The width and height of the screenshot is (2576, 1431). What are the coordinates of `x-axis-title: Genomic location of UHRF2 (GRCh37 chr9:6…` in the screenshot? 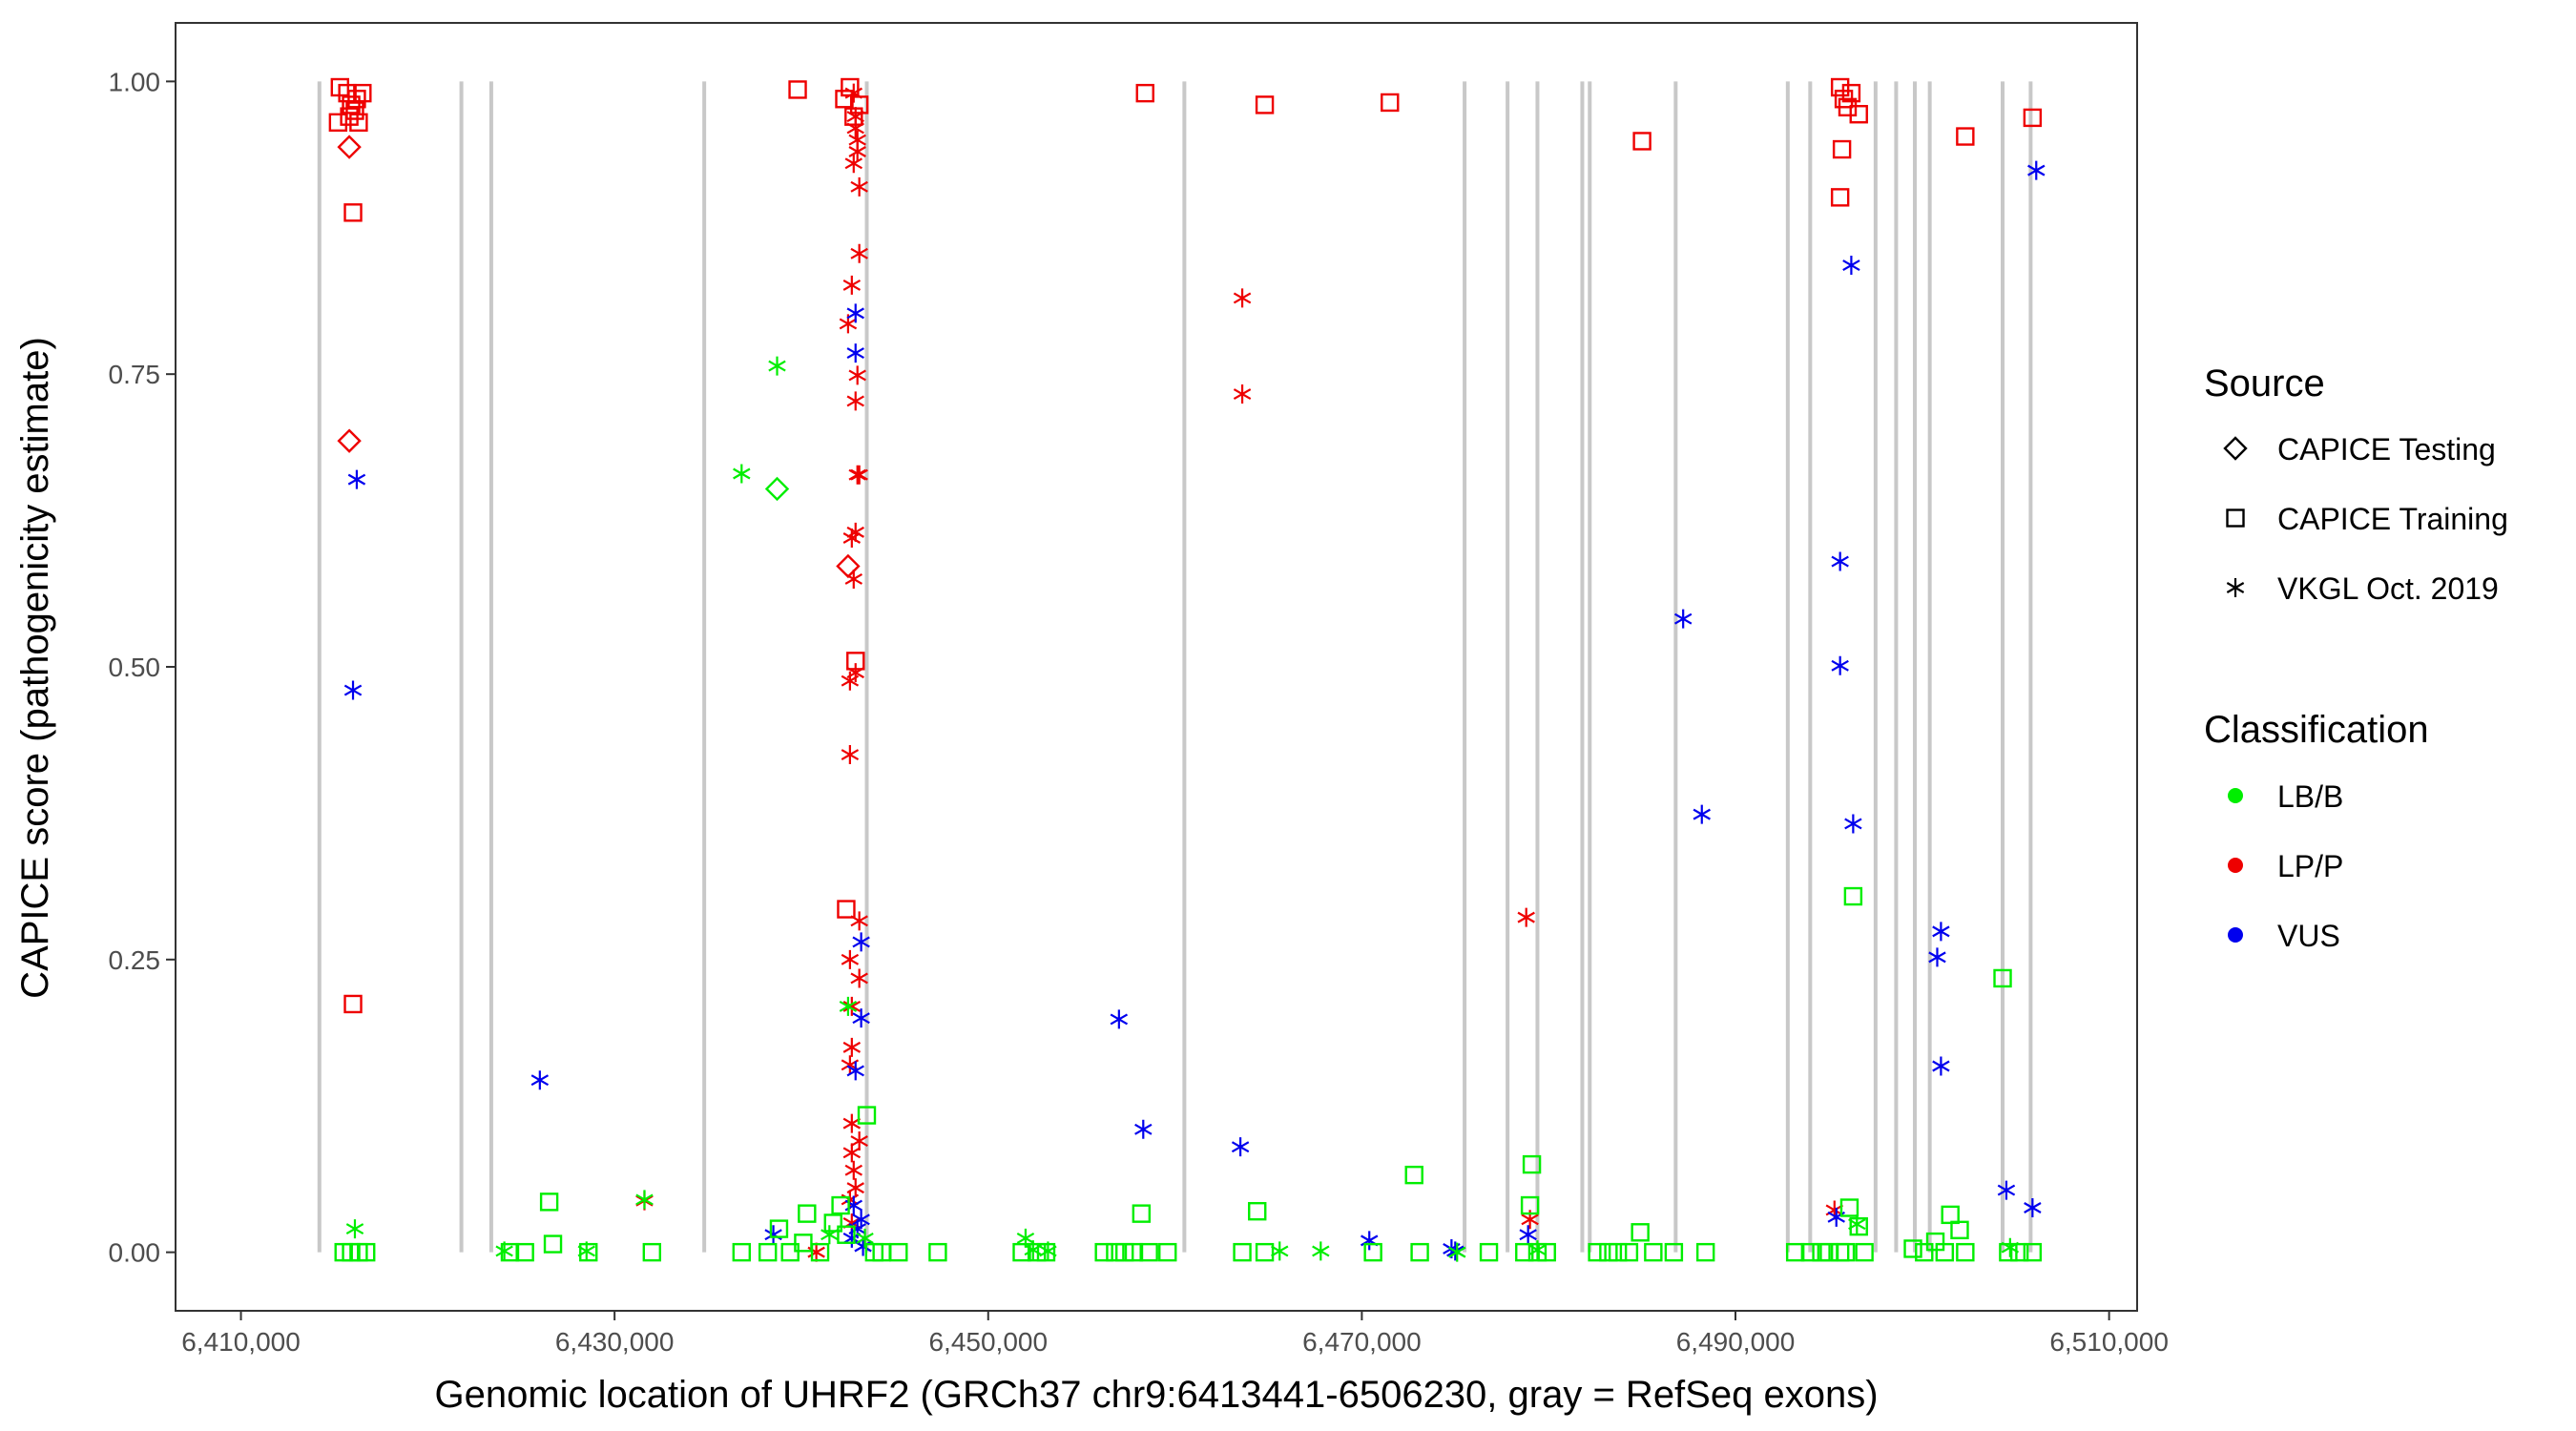 It's located at (1156, 1395).